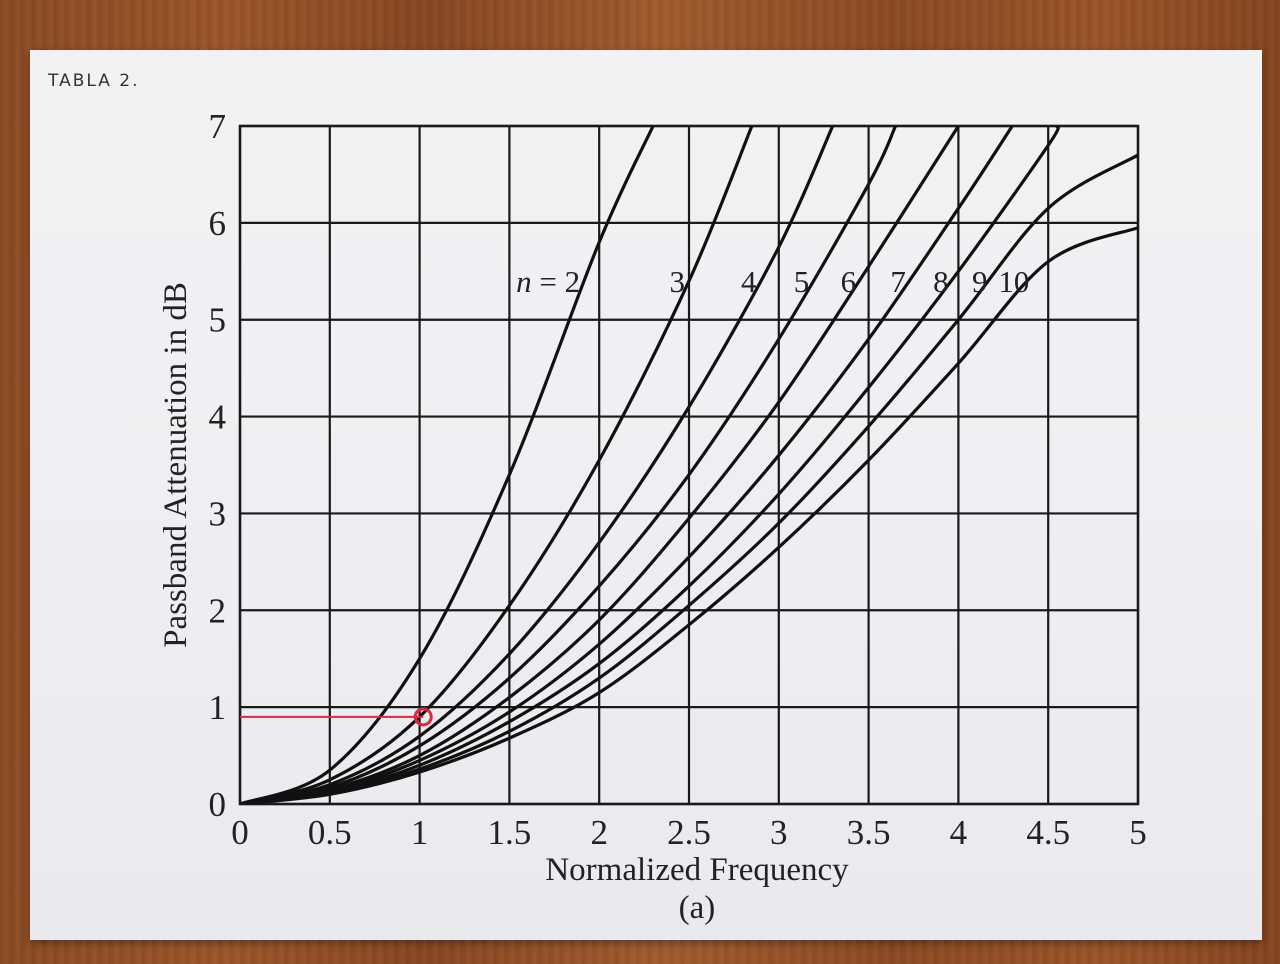  Describe the element at coordinates (330, 832) in the screenshot. I see `x-tick-label: 0.5` at that location.